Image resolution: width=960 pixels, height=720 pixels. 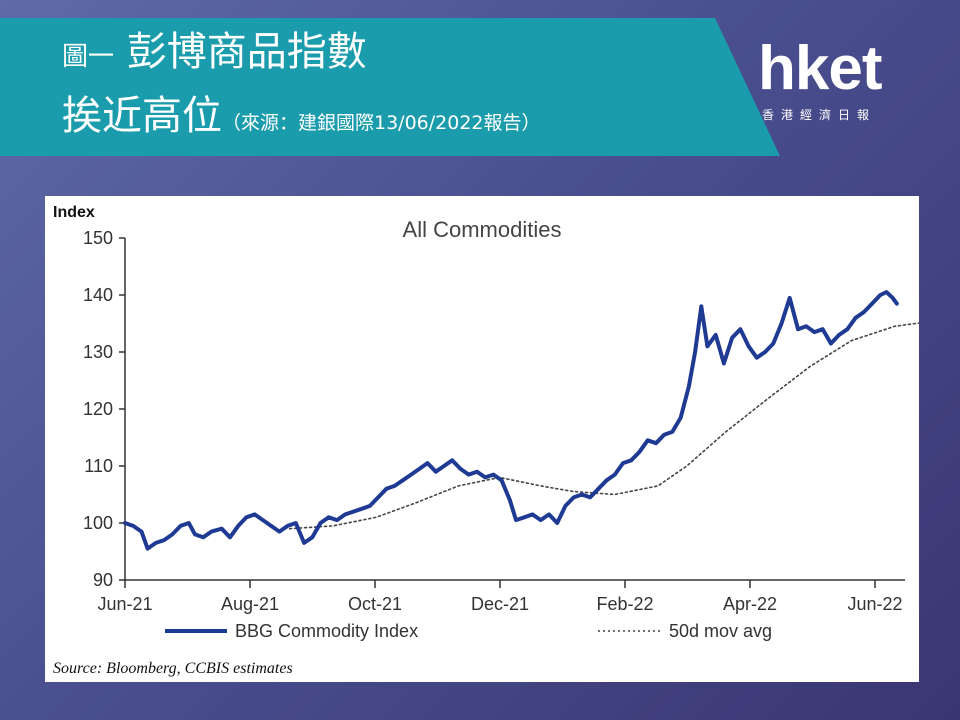 I want to click on page-subtitle: 挨近高位（來源：建銀國際13/06/2022報告）, so click(x=301, y=119).